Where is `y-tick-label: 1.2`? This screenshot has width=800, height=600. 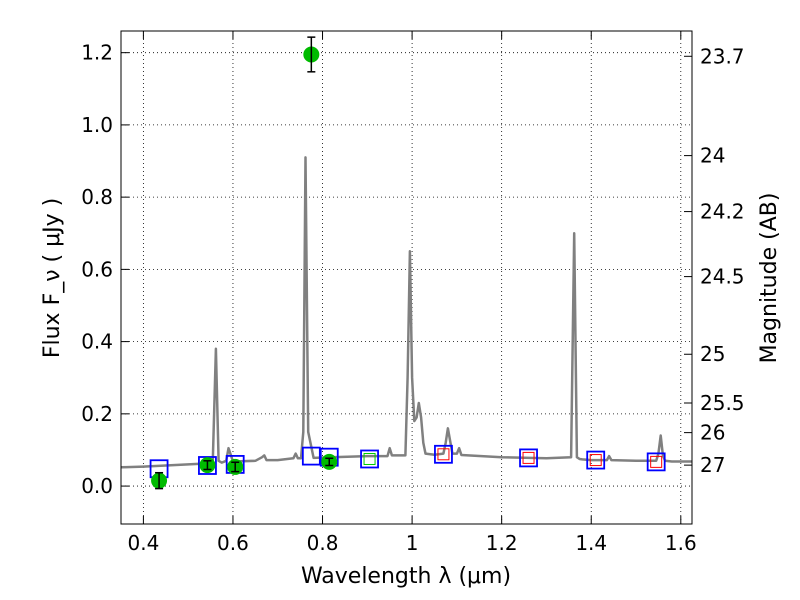
y-tick-label: 1.2 is located at coordinates (97, 53).